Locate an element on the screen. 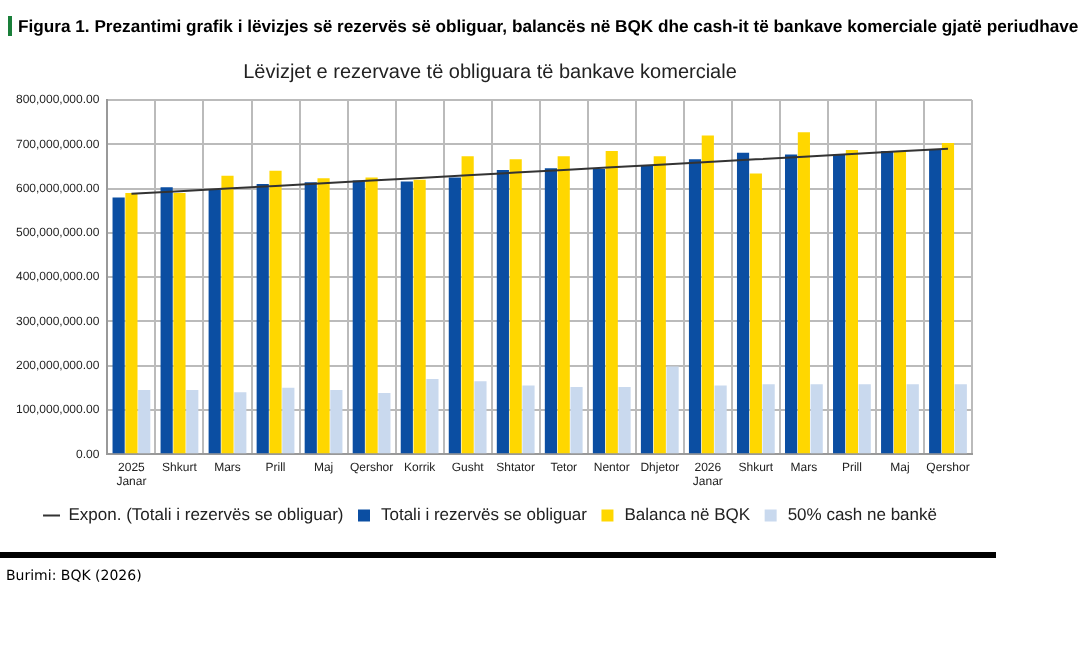 Image resolution: width=1078 pixels, height=658 pixels. chart-subtitle: Lëvizjet e rezervave të obliguara të bankave komerciale is located at coordinates (490, 72).